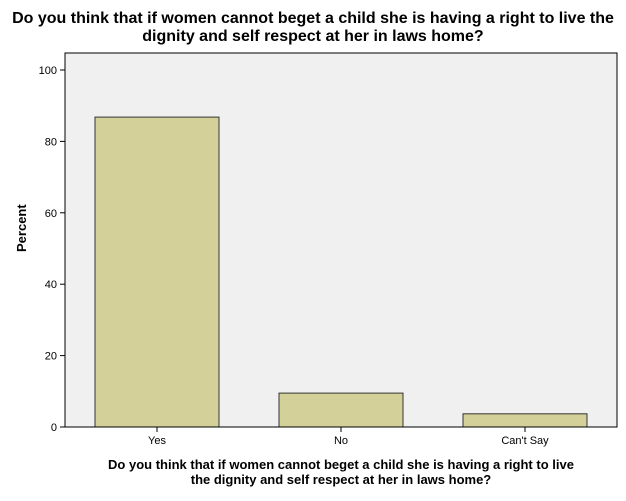 Image resolution: width=626 pixels, height=501 pixels. Describe the element at coordinates (341, 410) in the screenshot. I see `bar-no` at that location.